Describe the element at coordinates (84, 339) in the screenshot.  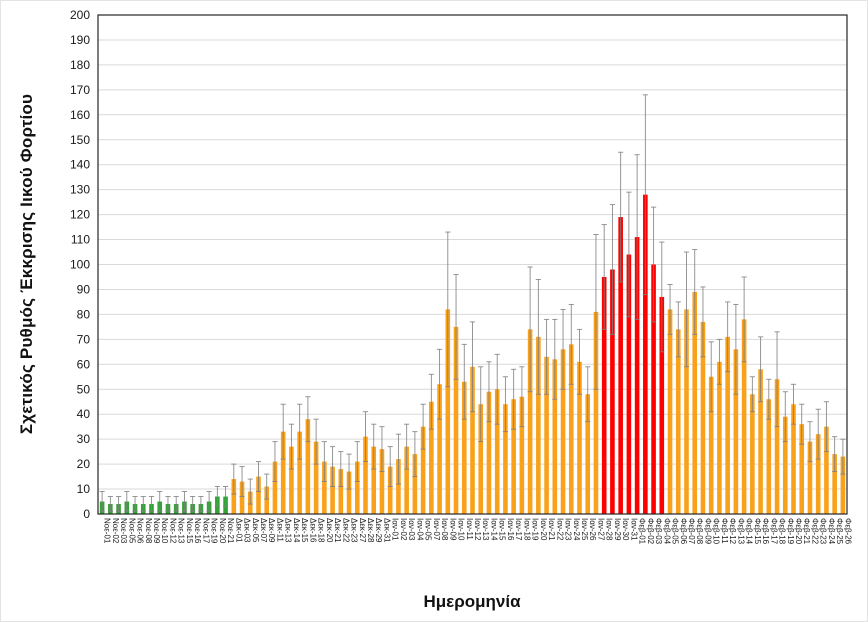
I see `y-tick-label: 70` at that location.